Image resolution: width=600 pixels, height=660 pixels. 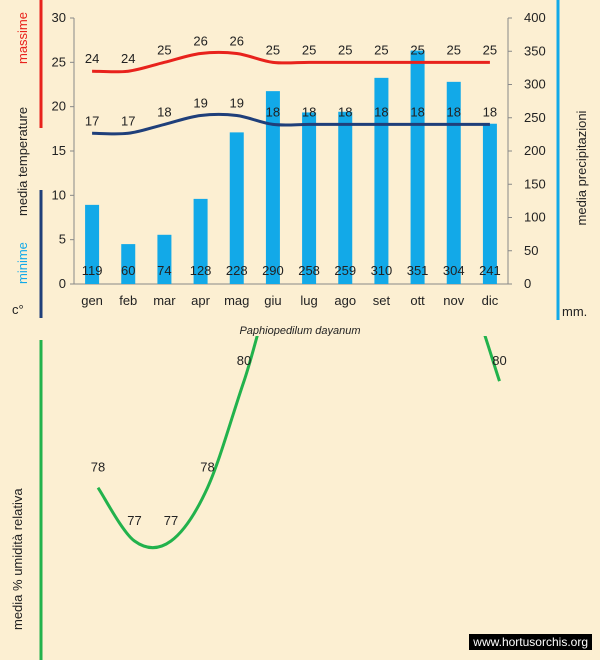 I want to click on left-tick-label: 20, so click(x=59, y=106).